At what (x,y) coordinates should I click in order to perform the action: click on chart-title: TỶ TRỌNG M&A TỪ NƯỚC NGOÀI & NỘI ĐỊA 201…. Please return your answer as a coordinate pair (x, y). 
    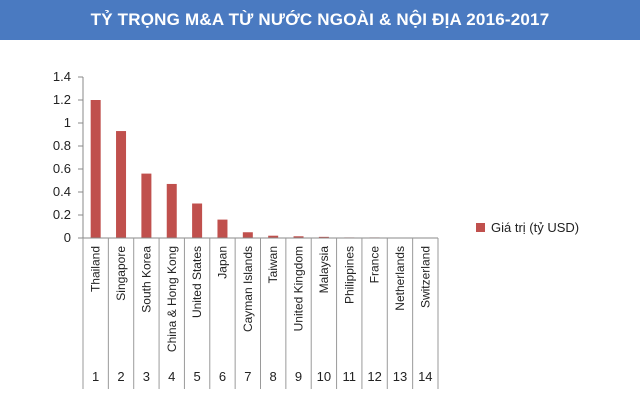
    Looking at the image, I should click on (320, 20).